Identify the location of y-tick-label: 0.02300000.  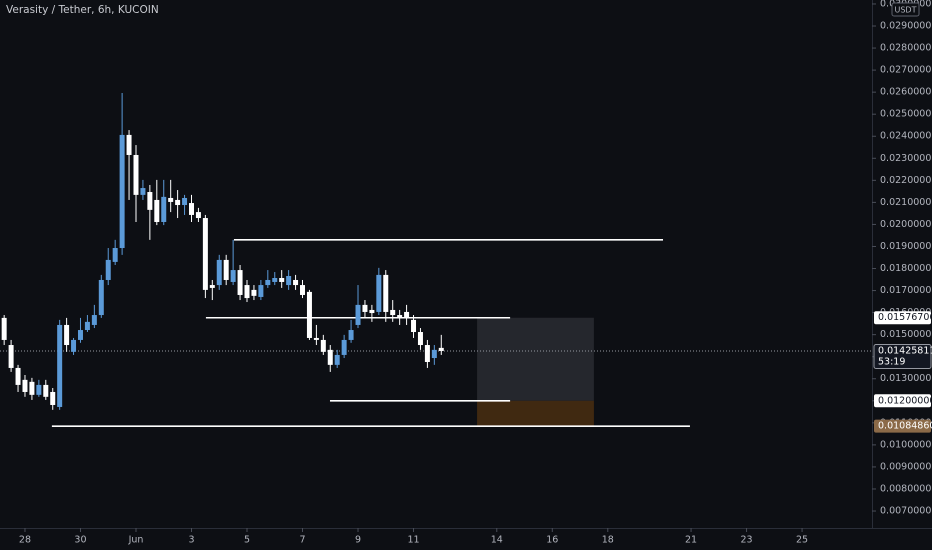
(906, 158).